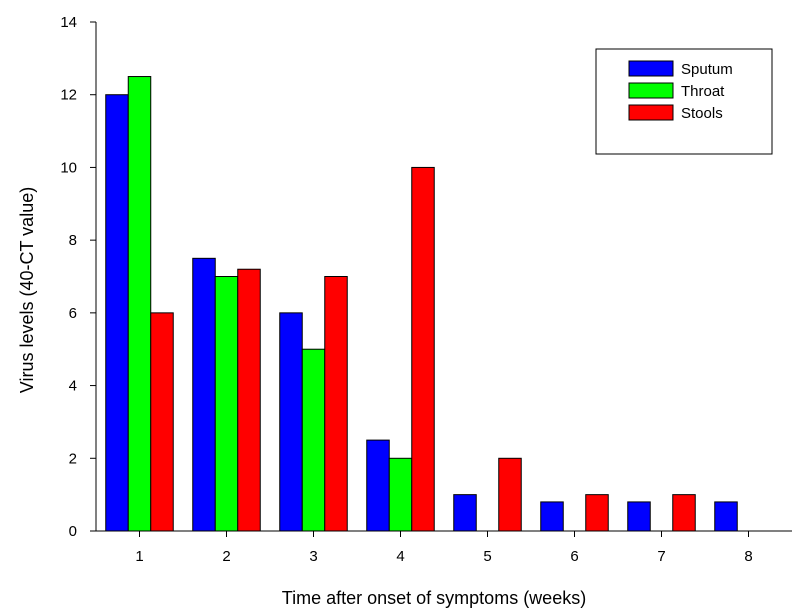 The height and width of the screenshot is (613, 792). What do you see at coordinates (73, 240) in the screenshot?
I see `y-tick-label: 8` at bounding box center [73, 240].